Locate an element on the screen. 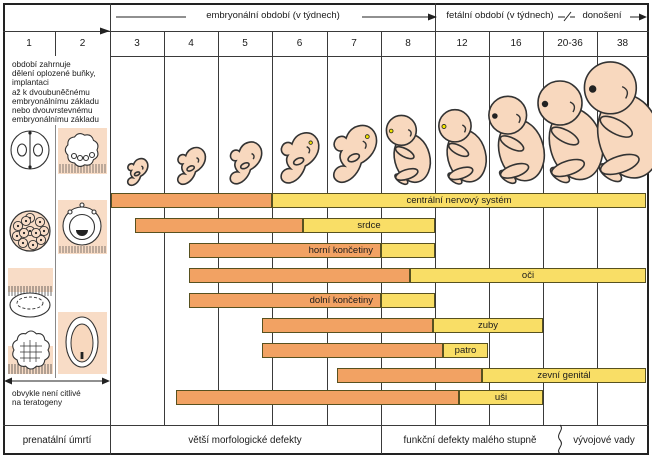 The height and width of the screenshot is (458, 652). less-sensitive-segment-patro is located at coordinates (465, 350).